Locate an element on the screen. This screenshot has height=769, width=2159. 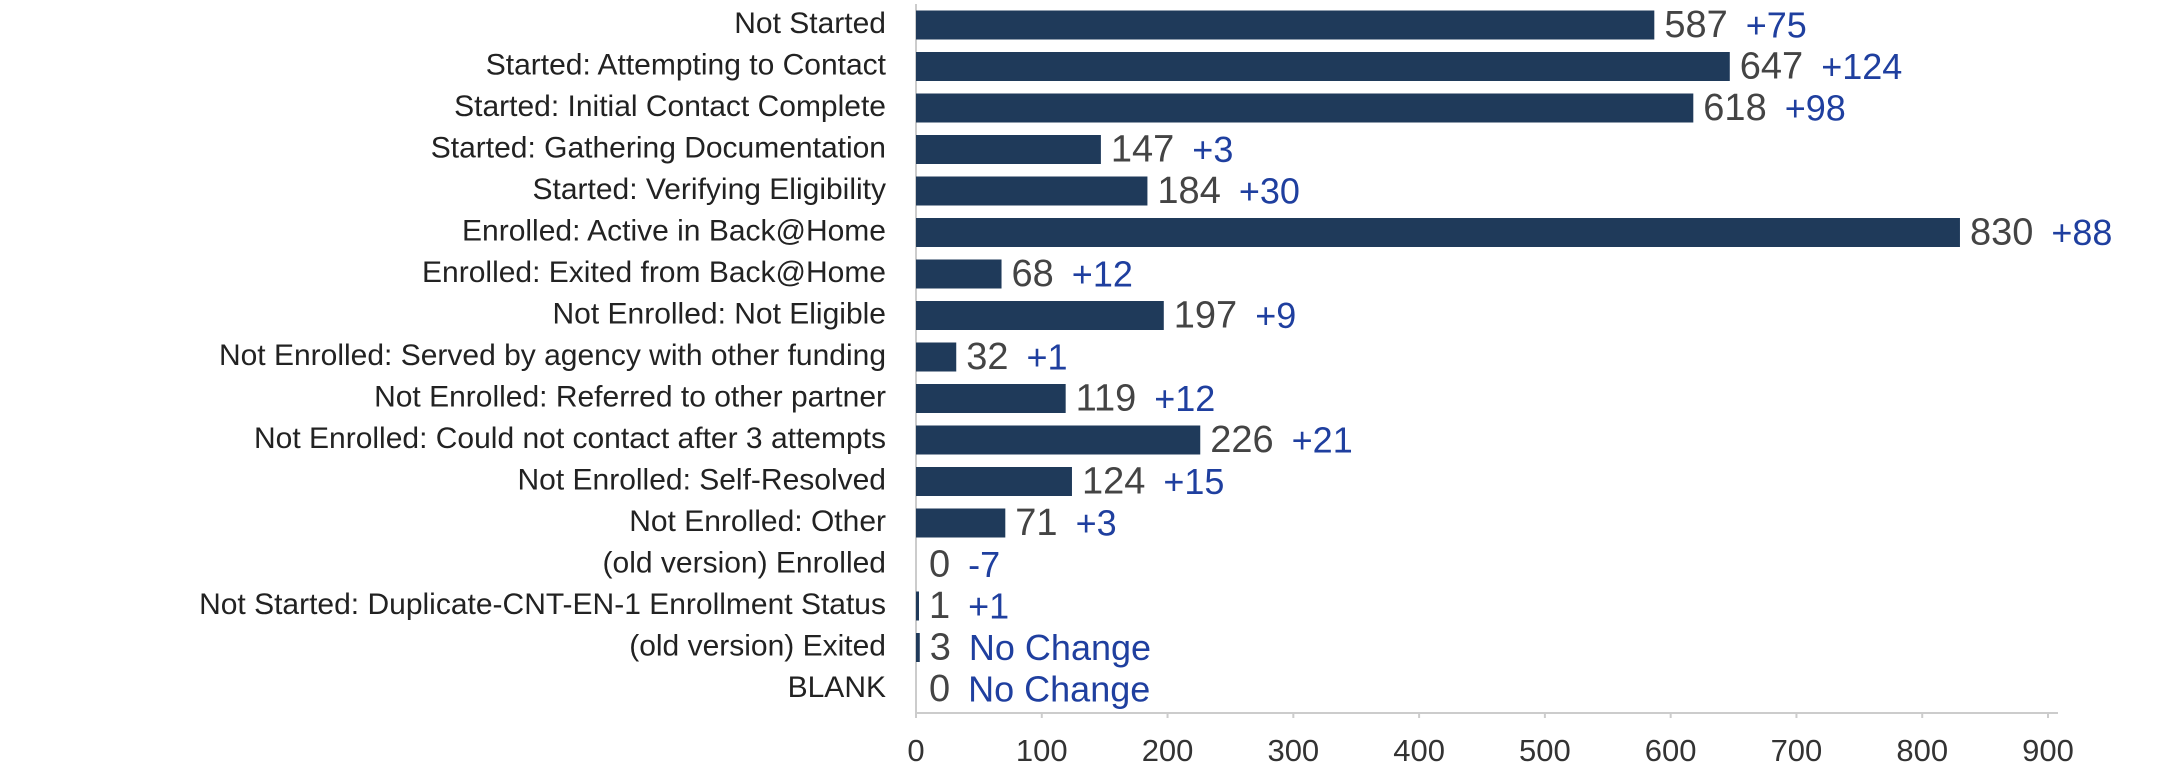
category-label: Enrolled: Active in Back@Home is located at coordinates (674, 230).